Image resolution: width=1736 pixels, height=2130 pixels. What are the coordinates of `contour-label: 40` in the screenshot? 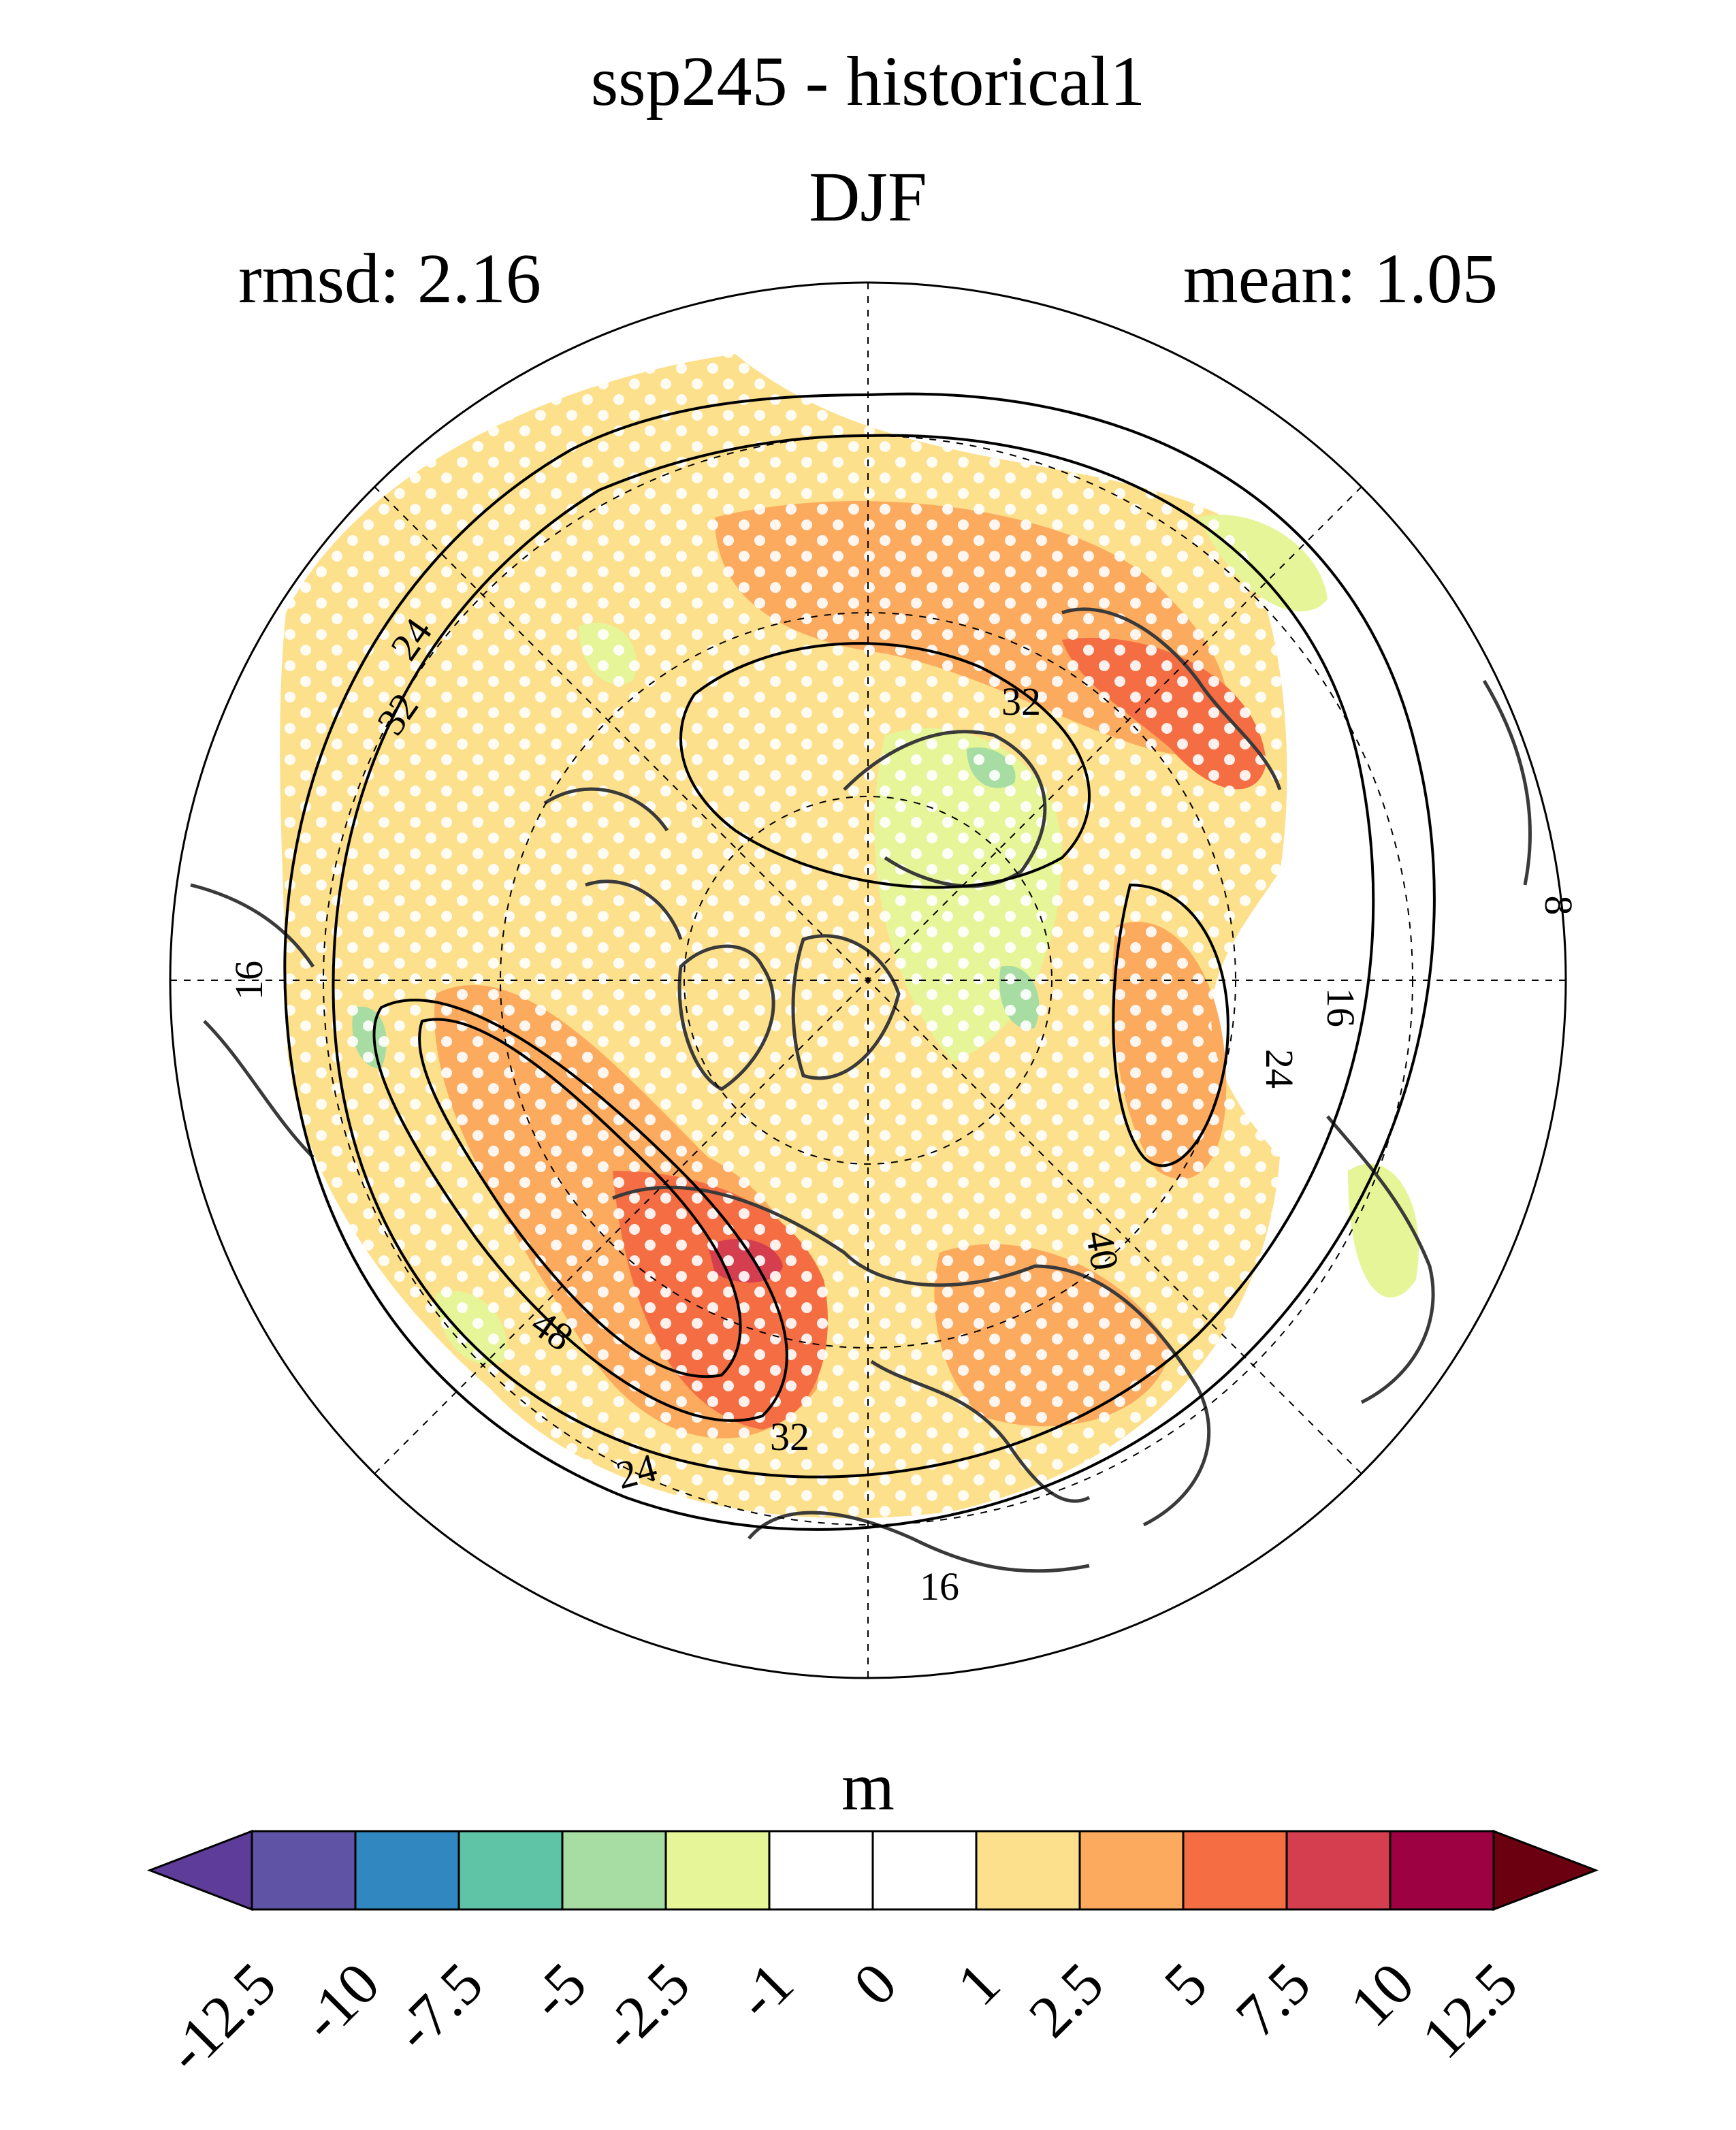 It's located at (1102, 1250).